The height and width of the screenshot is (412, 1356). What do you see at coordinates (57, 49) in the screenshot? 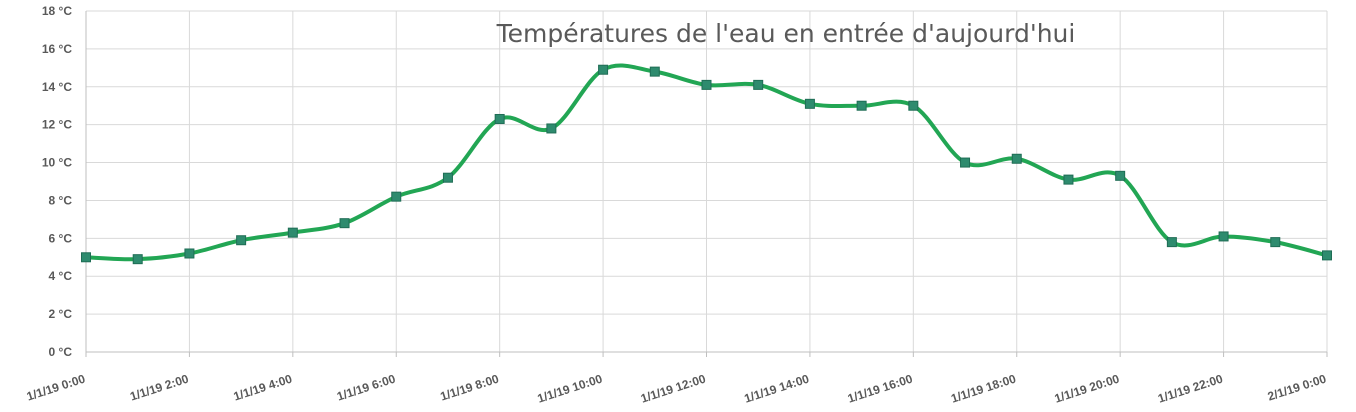
I see `y-tick-label: 16 °C` at bounding box center [57, 49].